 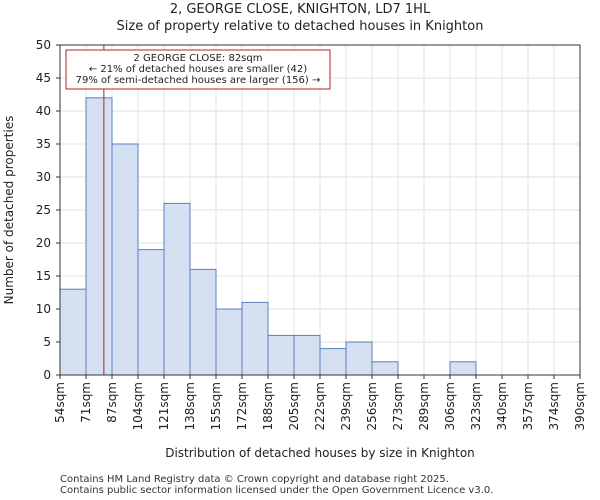 I want to click on bar-256sqm, so click(x=385, y=368).